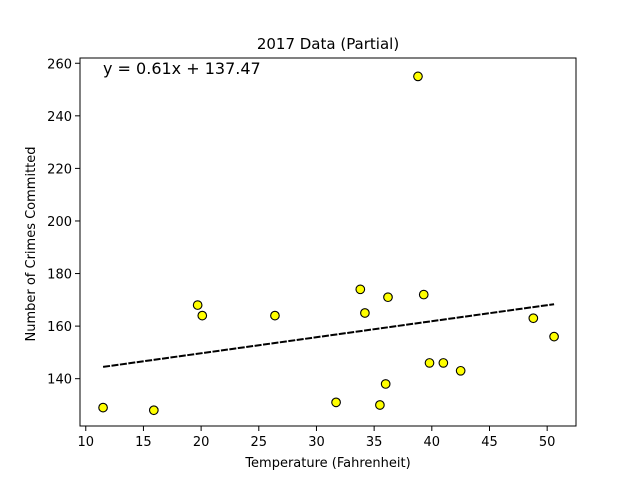  I want to click on x-tick-label-50: 50, so click(547, 442).